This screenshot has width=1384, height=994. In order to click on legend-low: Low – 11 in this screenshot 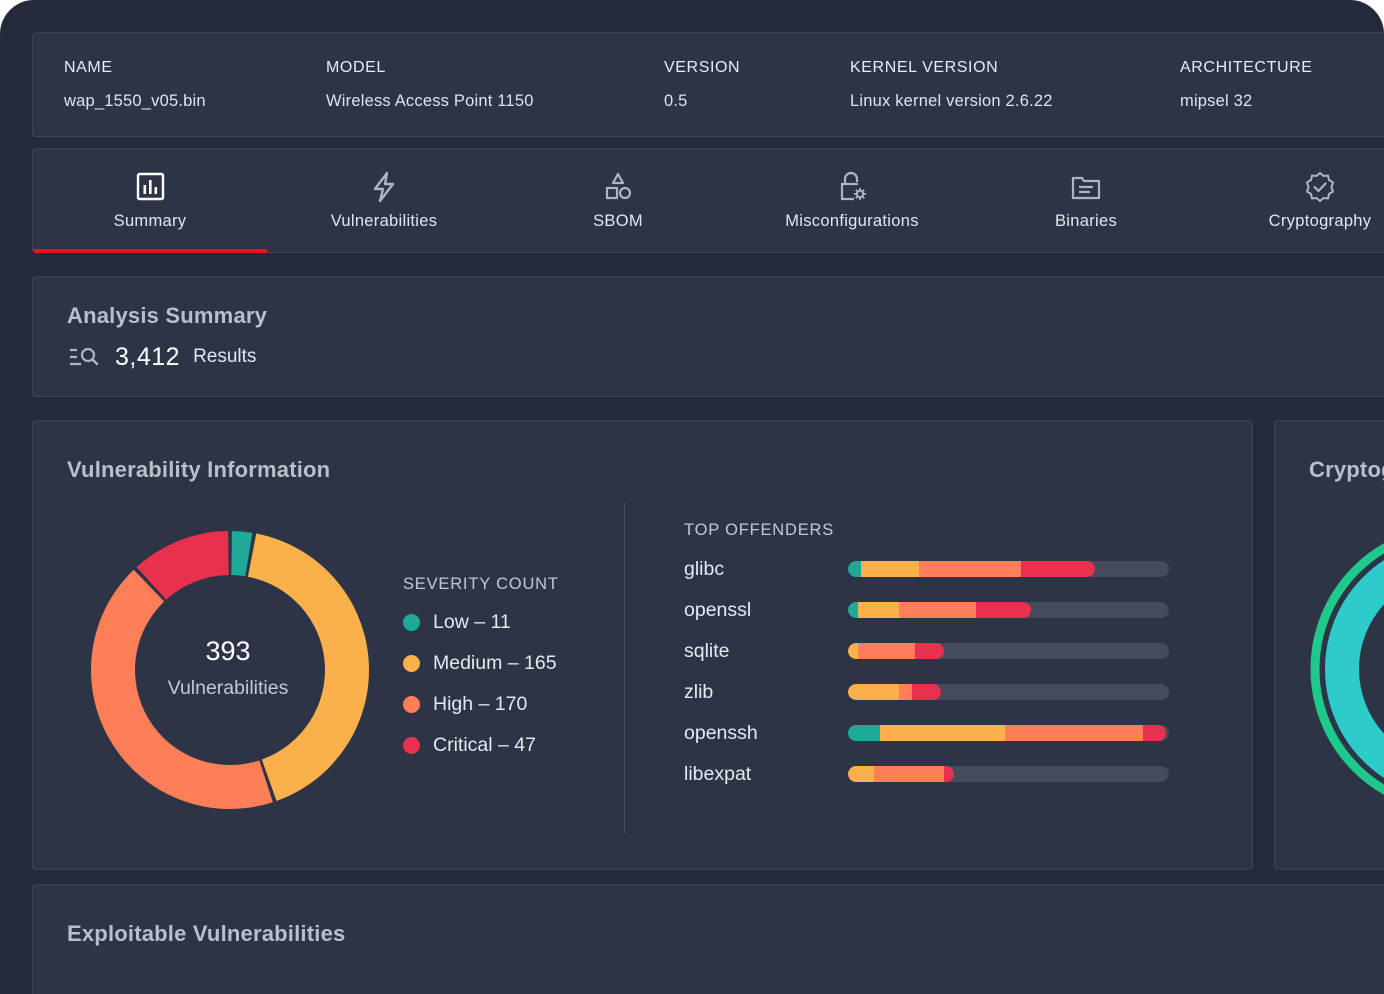, I will do `click(457, 622)`.